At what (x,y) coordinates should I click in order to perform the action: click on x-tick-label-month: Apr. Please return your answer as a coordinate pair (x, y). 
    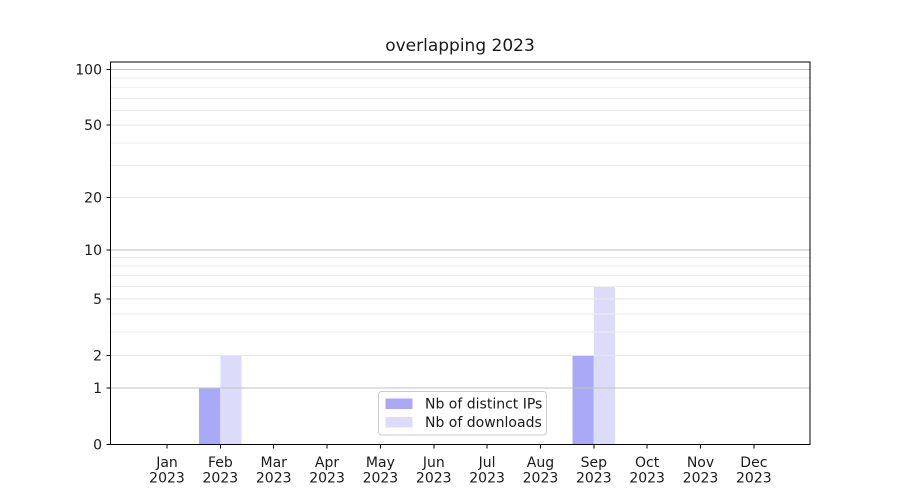
    Looking at the image, I should click on (327, 463).